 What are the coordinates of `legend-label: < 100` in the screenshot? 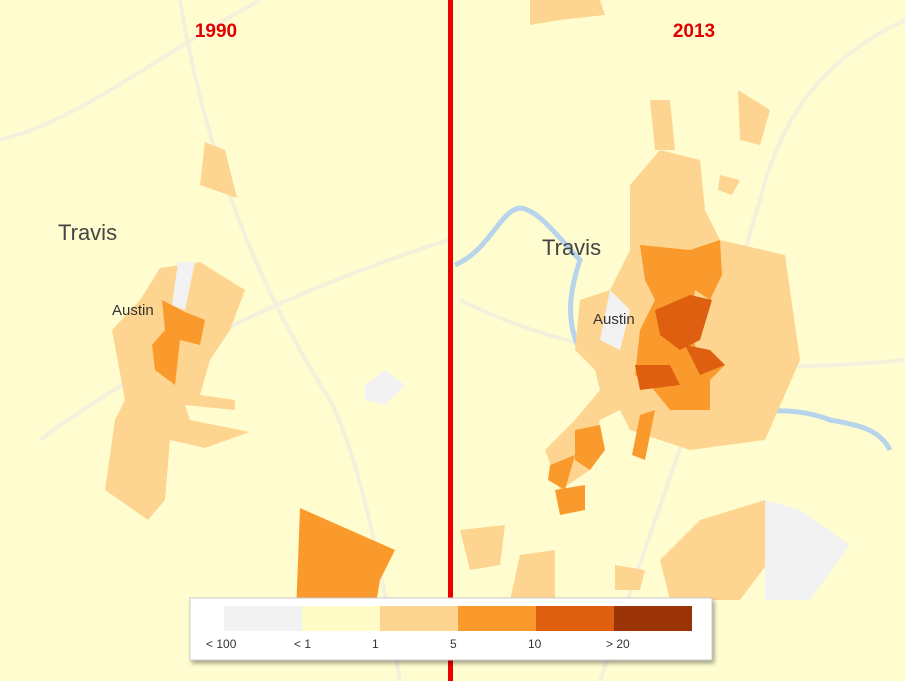 It's located at (221, 644).